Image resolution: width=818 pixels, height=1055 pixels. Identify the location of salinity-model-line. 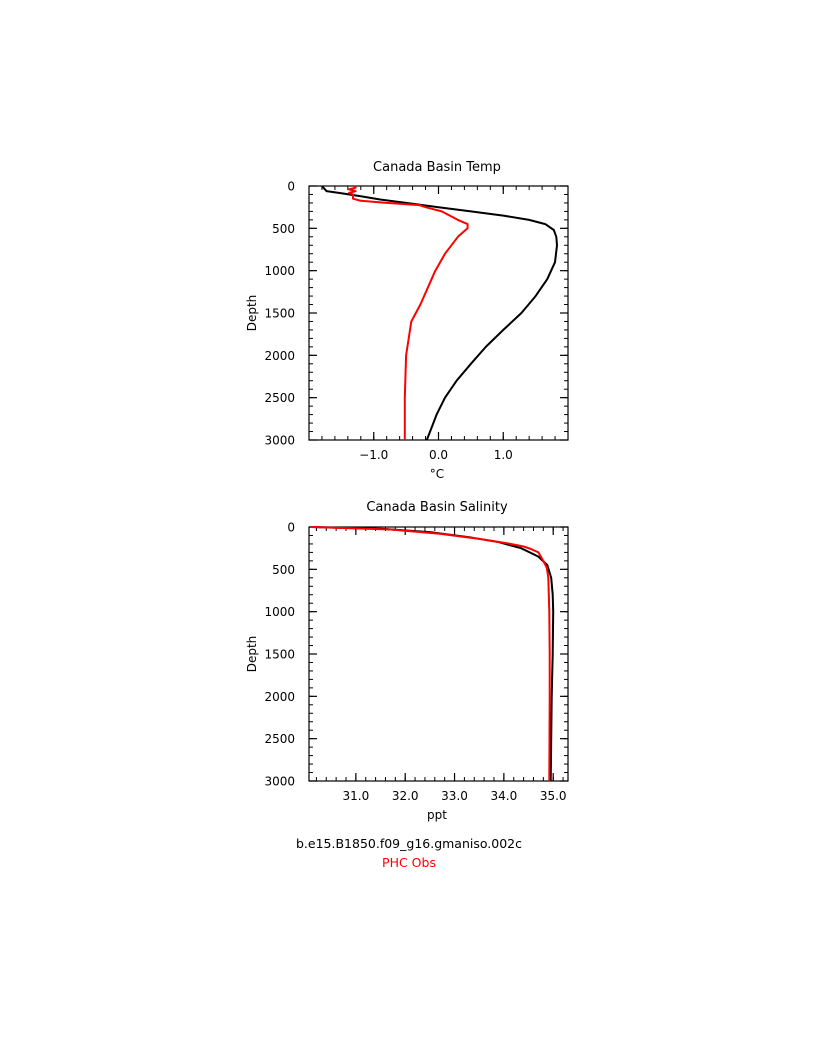
(433, 654).